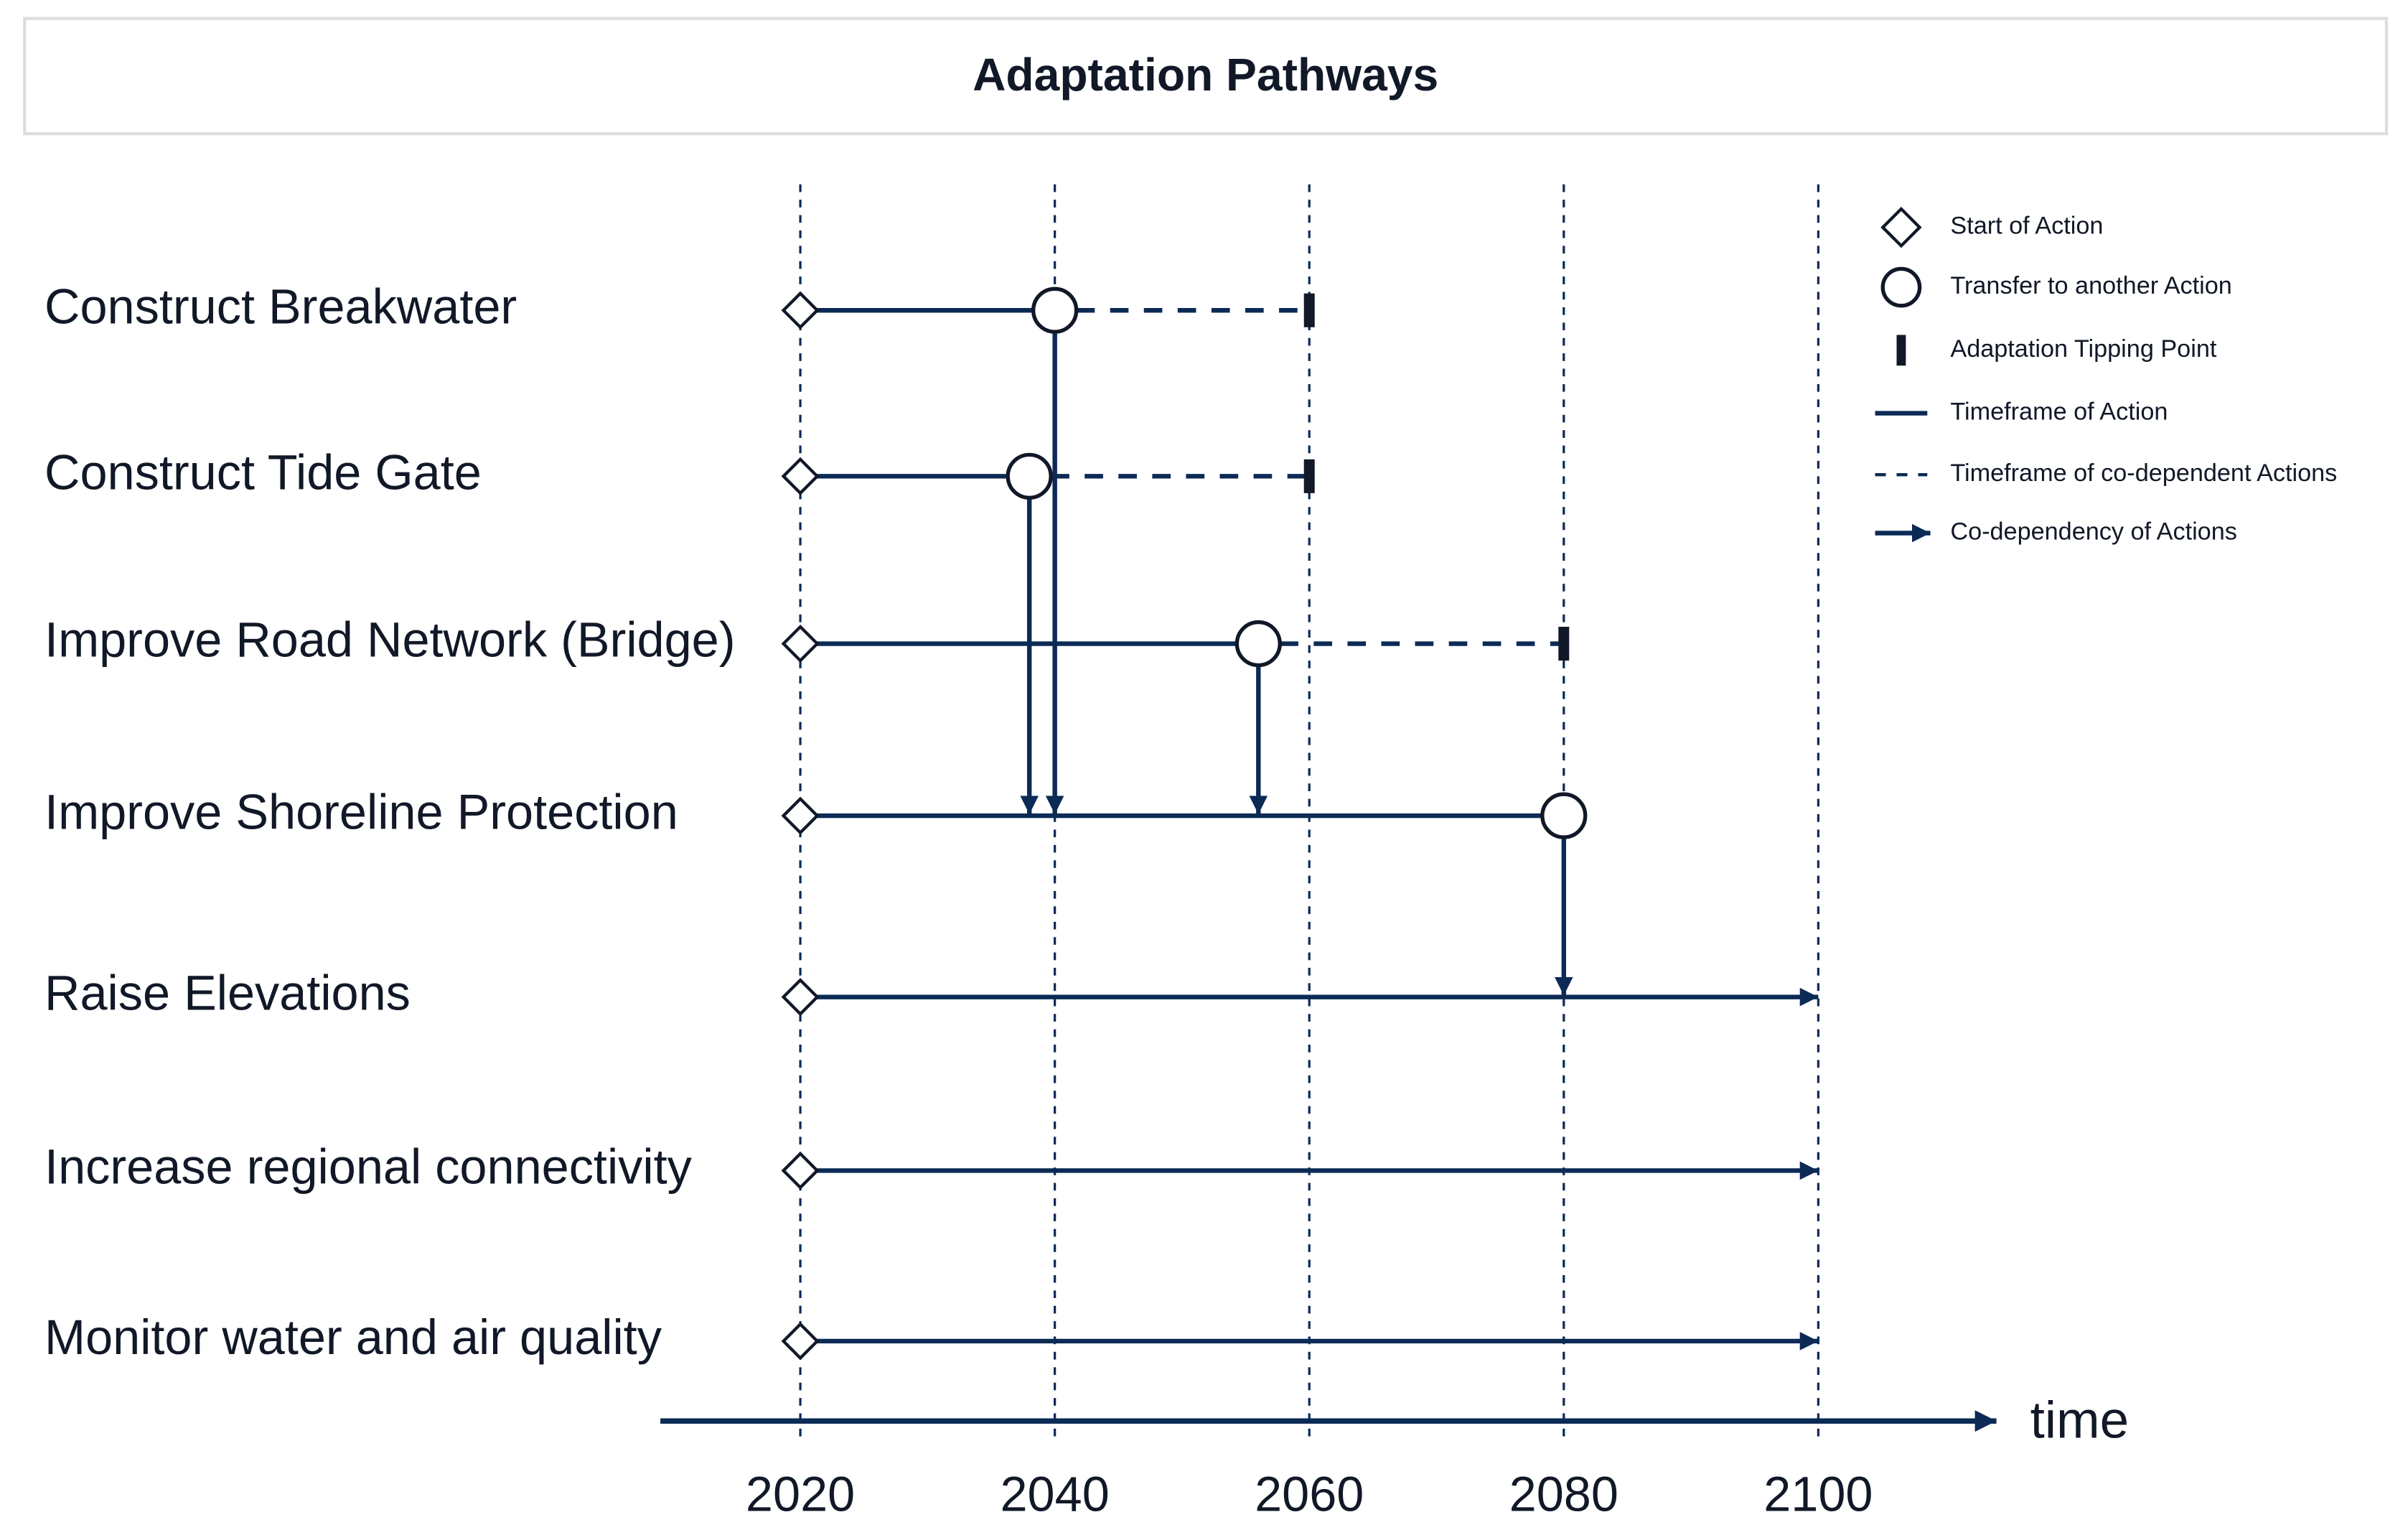 Image resolution: width=2408 pixels, height=1535 pixels. What do you see at coordinates (1563, 1493) in the screenshot?
I see `x-tick-label: 2080` at bounding box center [1563, 1493].